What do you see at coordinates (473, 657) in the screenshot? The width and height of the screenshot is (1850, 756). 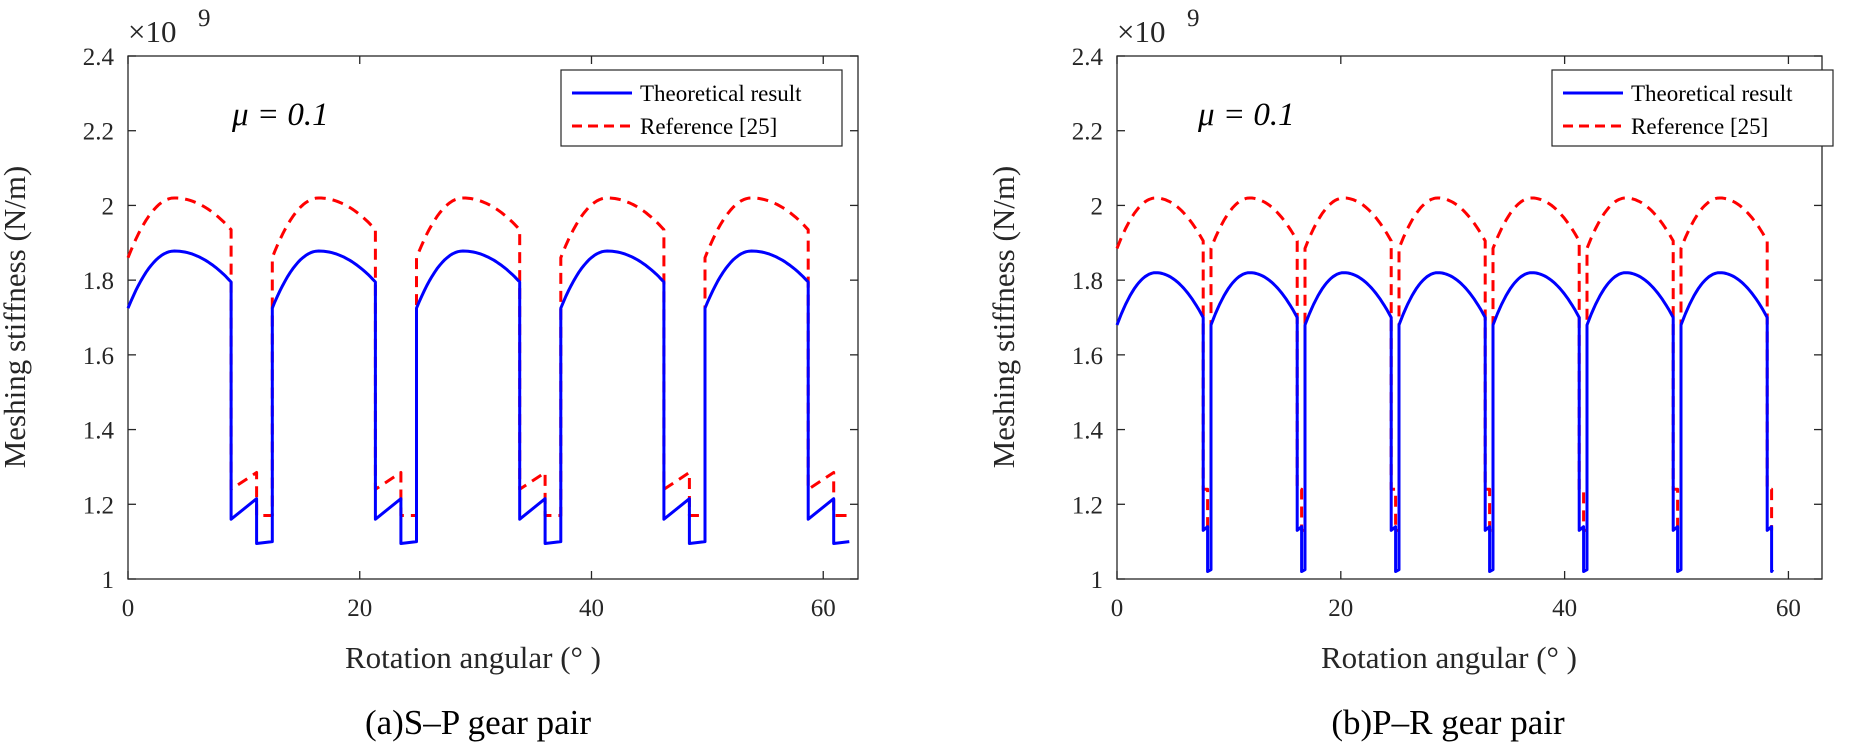 I see `x-axis-title-a: Rotation angular (° )` at bounding box center [473, 657].